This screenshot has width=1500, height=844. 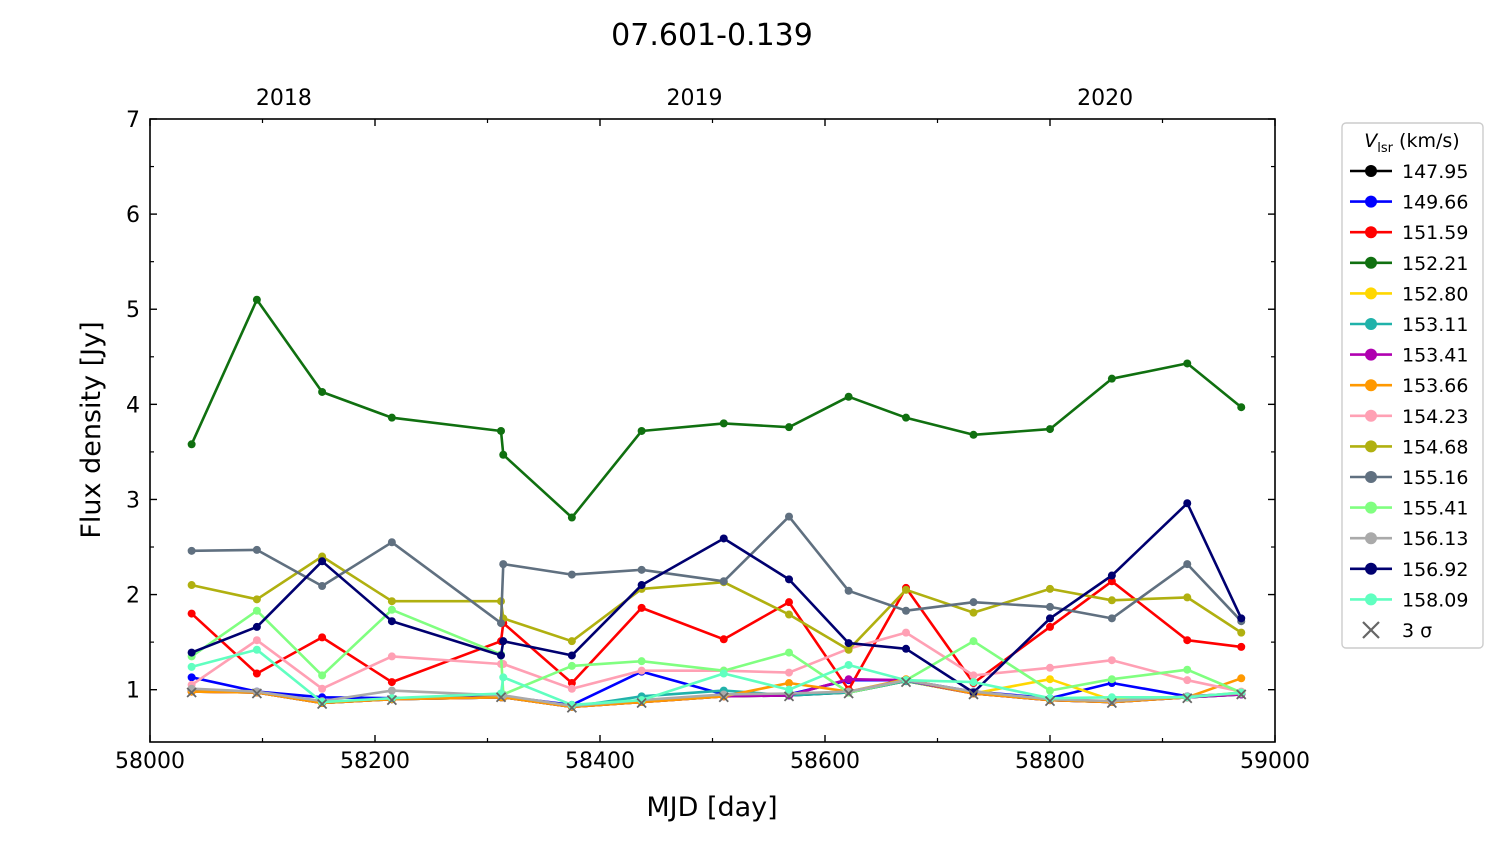 What do you see at coordinates (716, 662) in the screenshot?
I see `series-154.23` at bounding box center [716, 662].